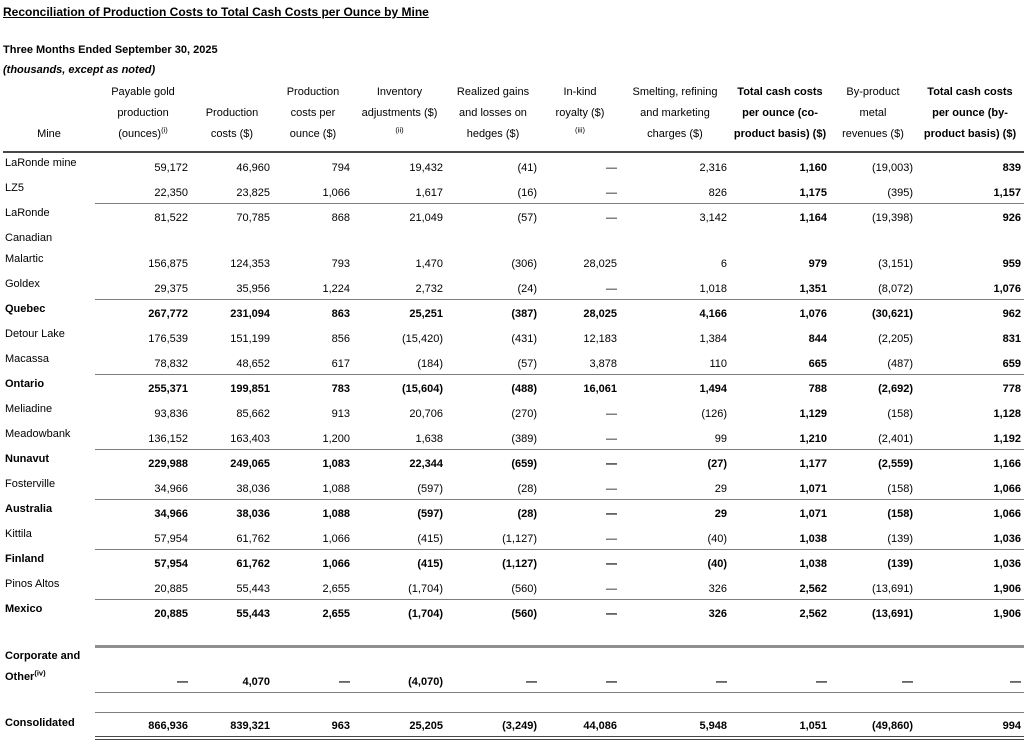 The height and width of the screenshot is (740, 1024). I want to click on cell-total-cash-costs-by-product: 659, so click(970, 362).